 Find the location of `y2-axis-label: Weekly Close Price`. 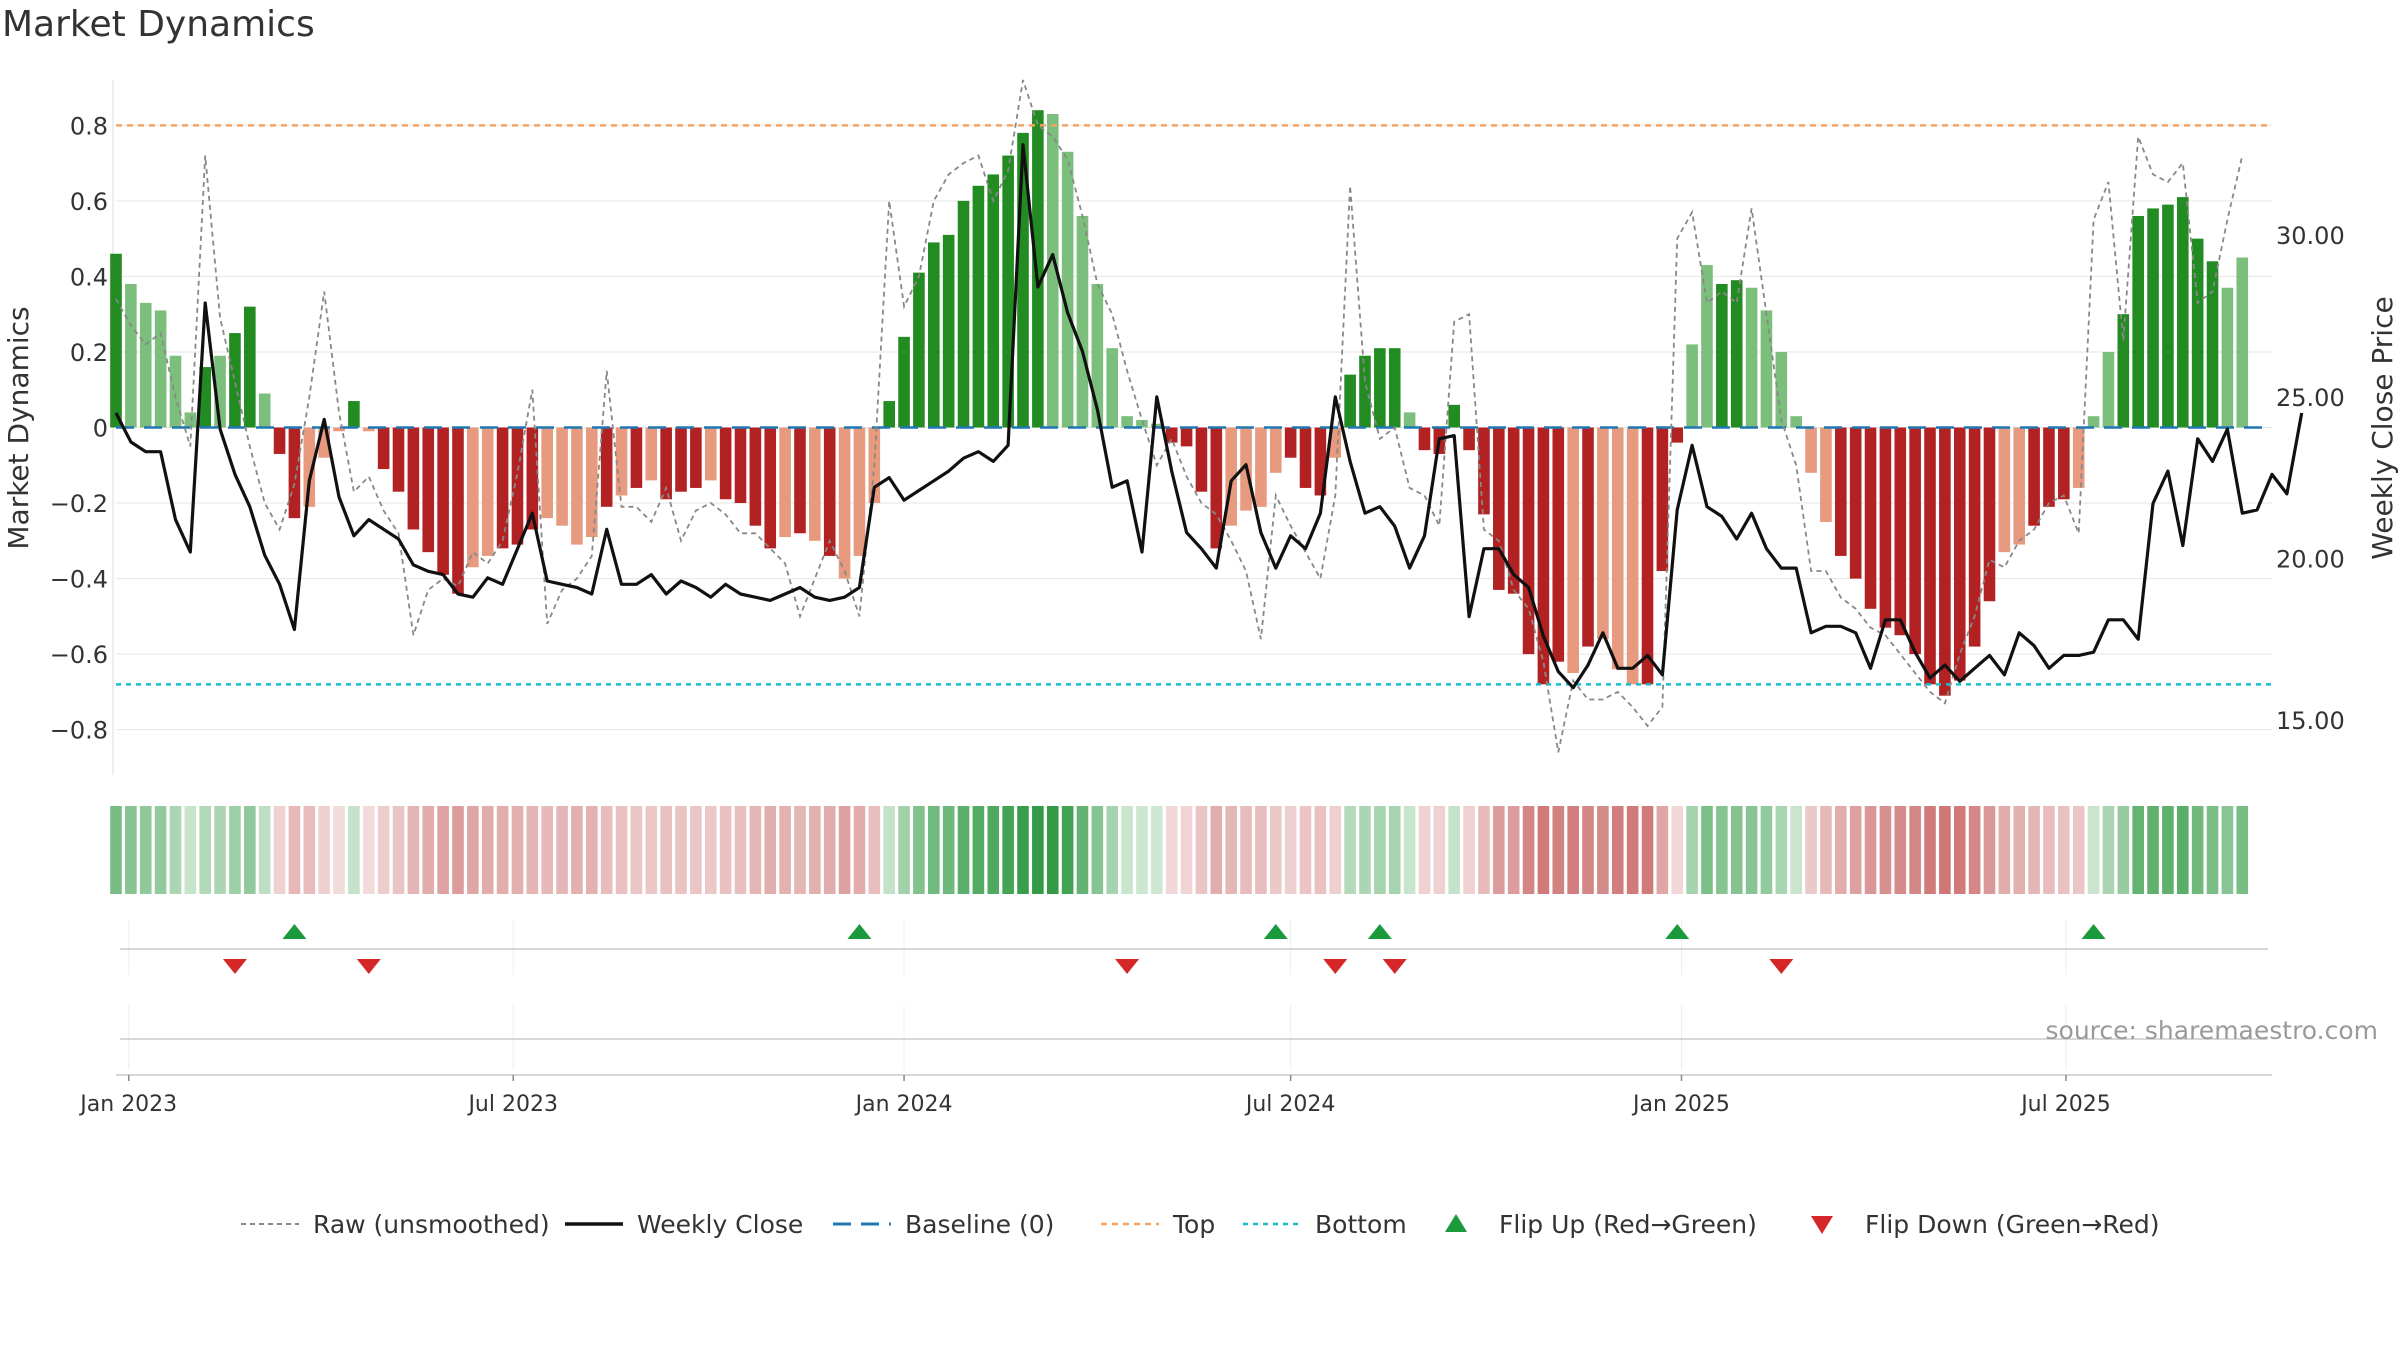

y2-axis-label: Weekly Close Price is located at coordinates (2382, 427).